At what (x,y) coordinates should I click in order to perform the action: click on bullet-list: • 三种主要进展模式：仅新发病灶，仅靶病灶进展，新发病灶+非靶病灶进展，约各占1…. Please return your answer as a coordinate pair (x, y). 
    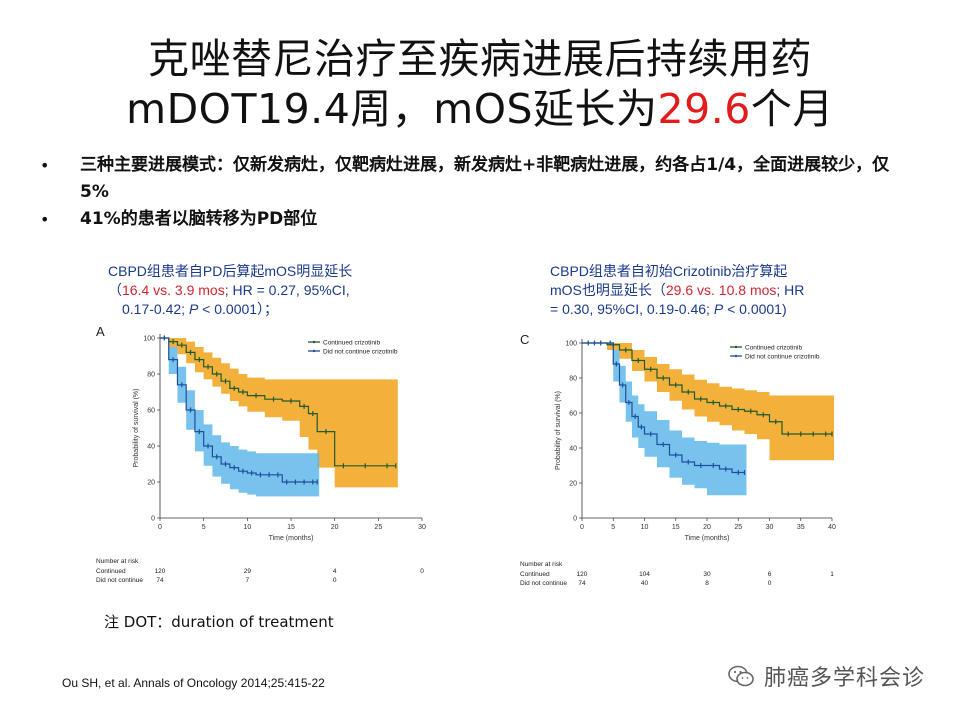
    Looking at the image, I should click on (485, 192).